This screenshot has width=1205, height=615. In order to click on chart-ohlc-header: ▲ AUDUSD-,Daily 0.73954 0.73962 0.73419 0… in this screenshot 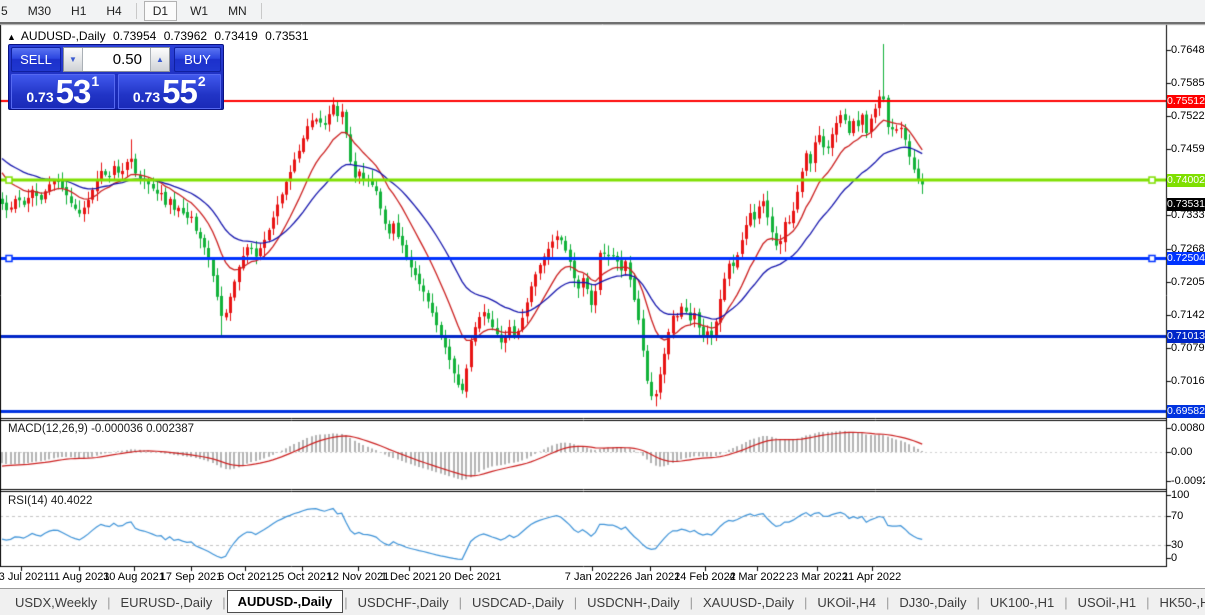, I will do `click(160, 36)`.